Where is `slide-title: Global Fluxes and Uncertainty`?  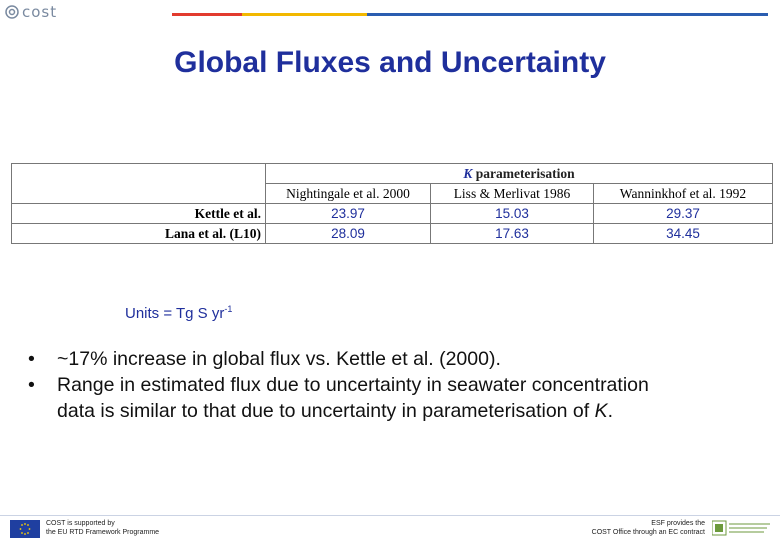 slide-title: Global Fluxes and Uncertainty is located at coordinates (390, 62).